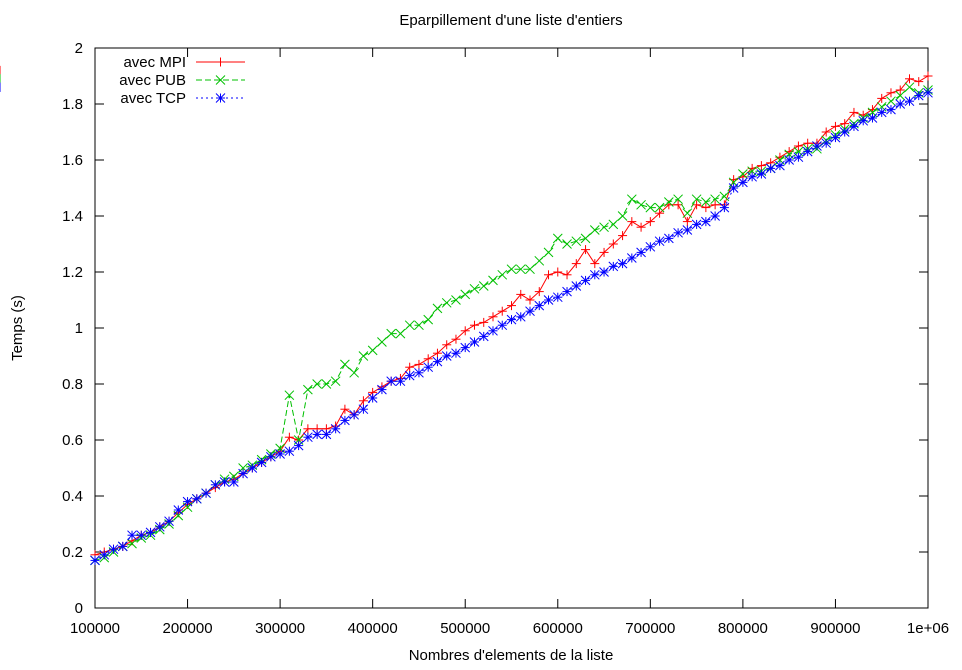  What do you see at coordinates (72, 160) in the screenshot?
I see `y-tick-label: 1.6` at bounding box center [72, 160].